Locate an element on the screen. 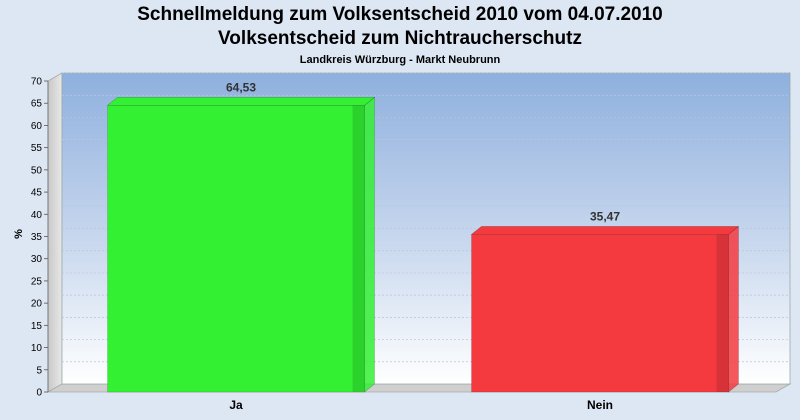 The image size is (800, 420). y-tick-label: 5 is located at coordinates (39, 370).